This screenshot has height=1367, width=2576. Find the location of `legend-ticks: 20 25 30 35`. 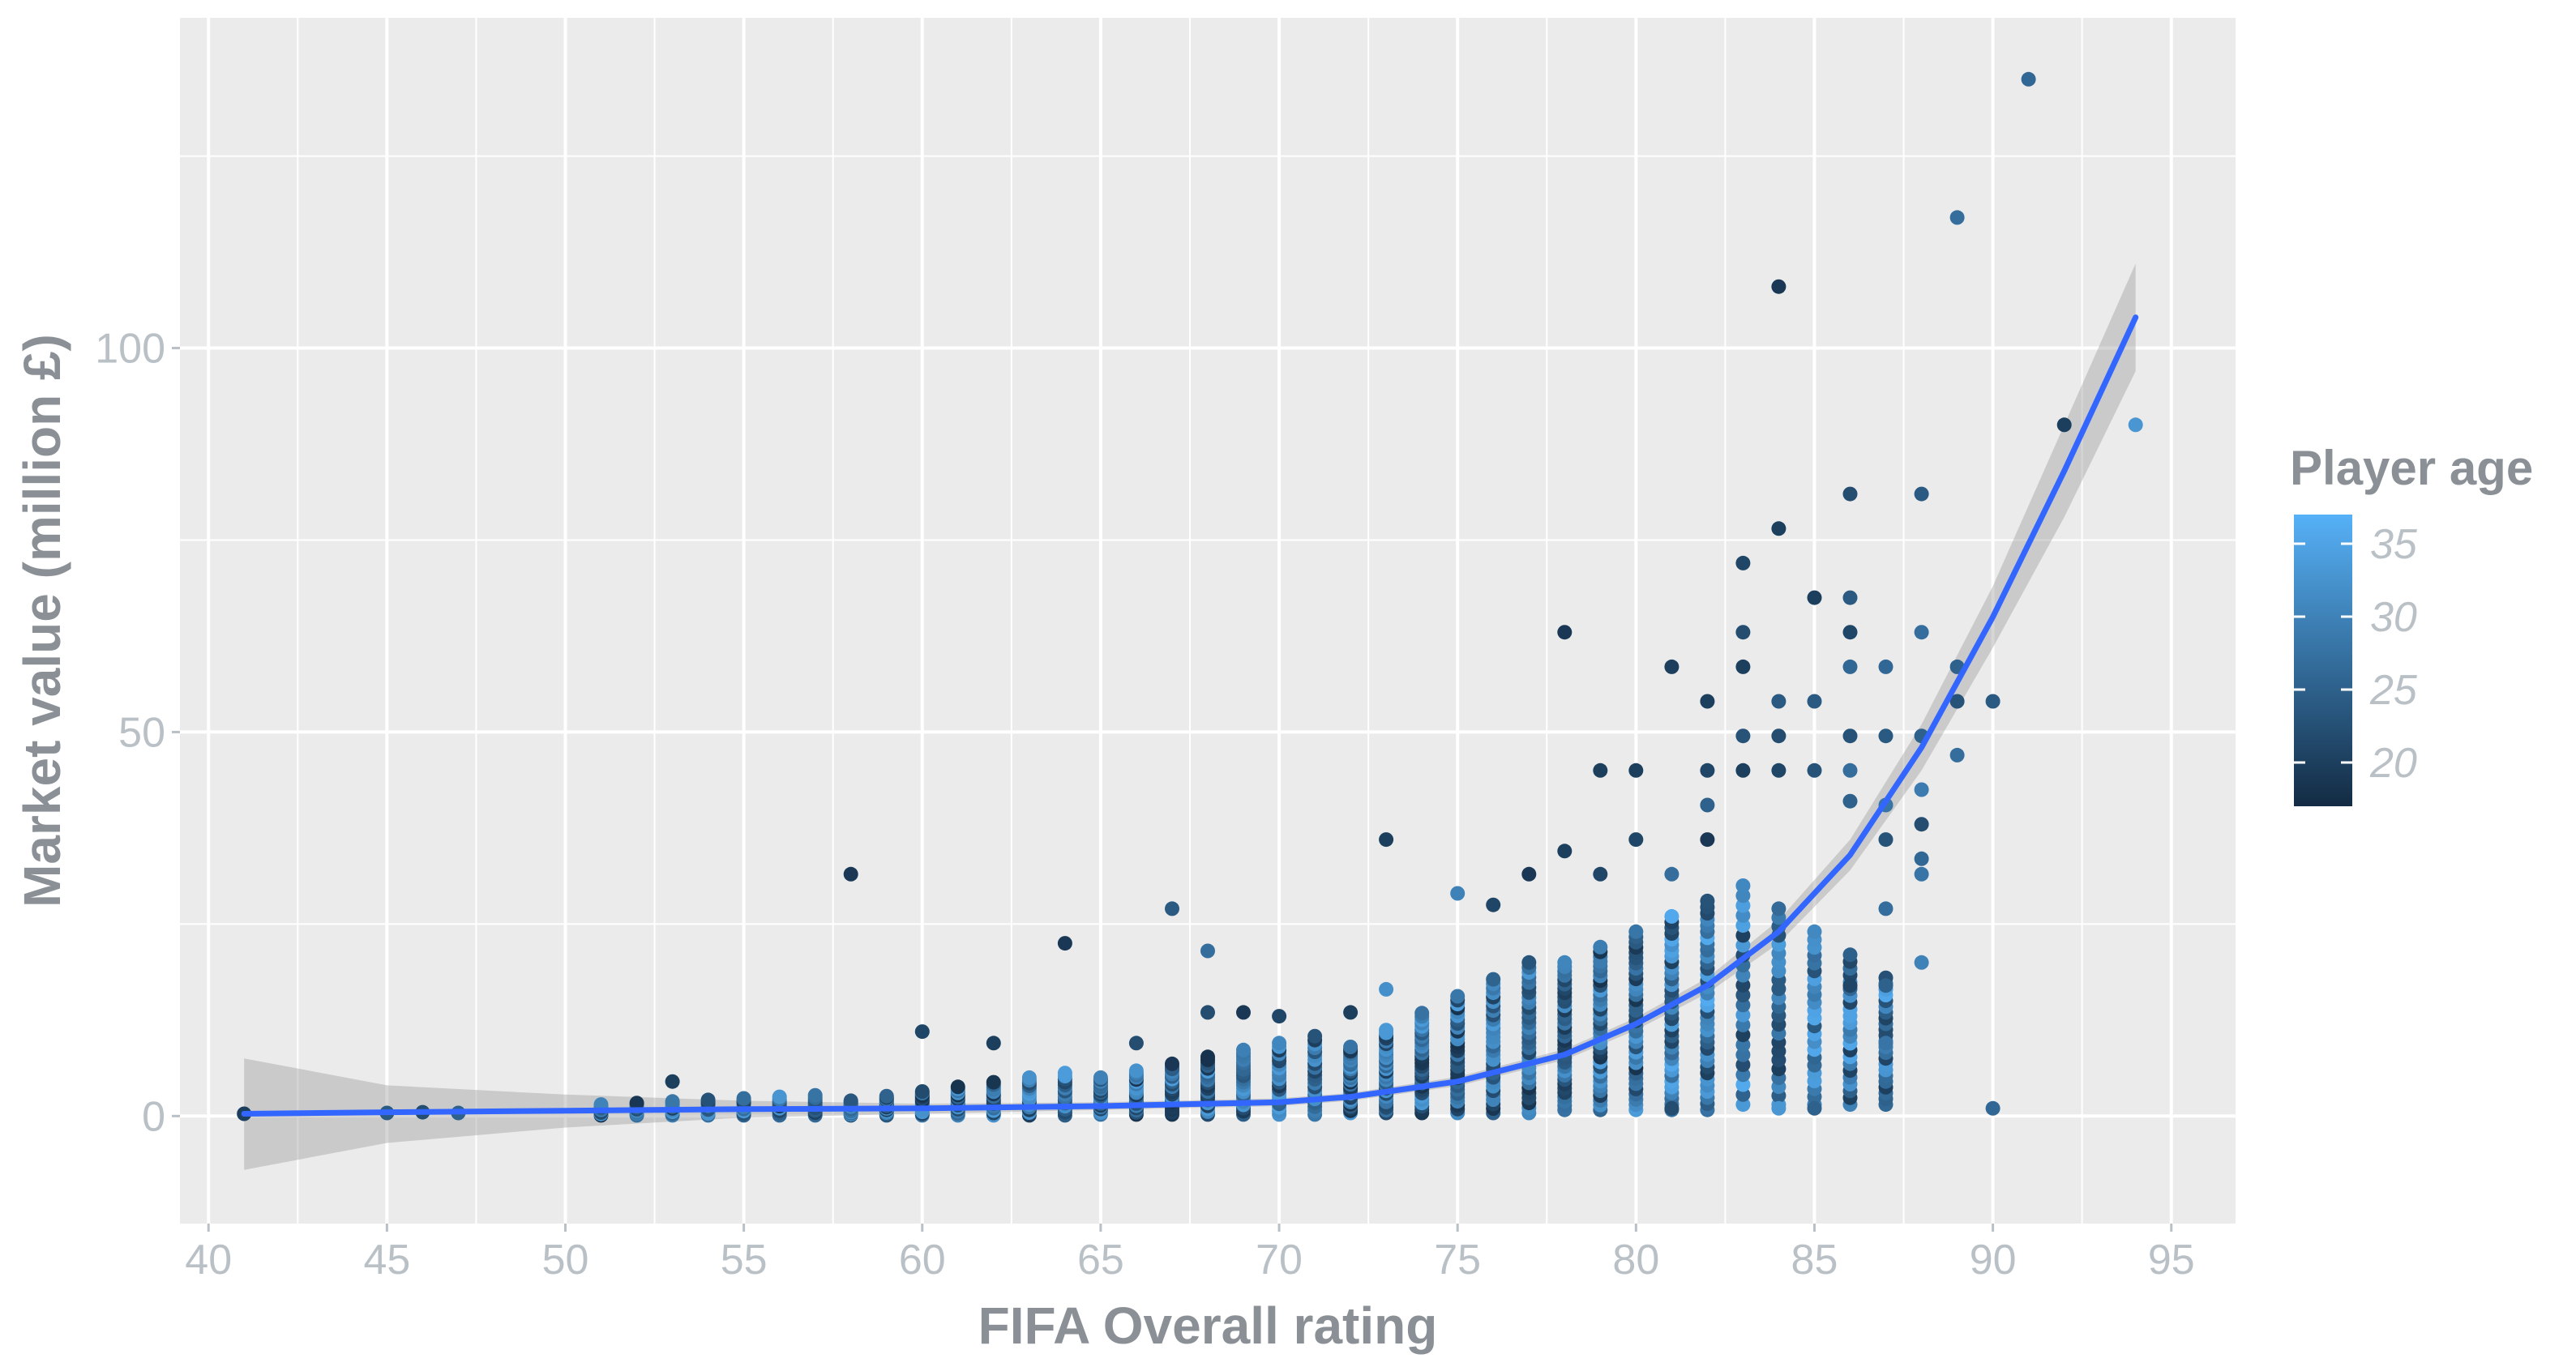

legend-ticks: 20 25 30 35 is located at coordinates (2356, 654).